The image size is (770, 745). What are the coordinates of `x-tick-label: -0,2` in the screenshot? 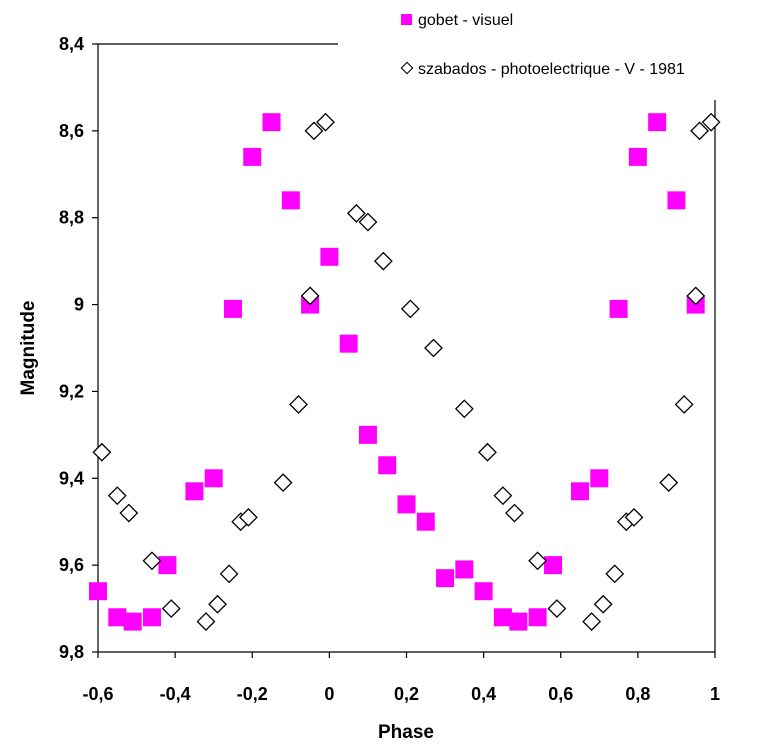 It's located at (252, 694).